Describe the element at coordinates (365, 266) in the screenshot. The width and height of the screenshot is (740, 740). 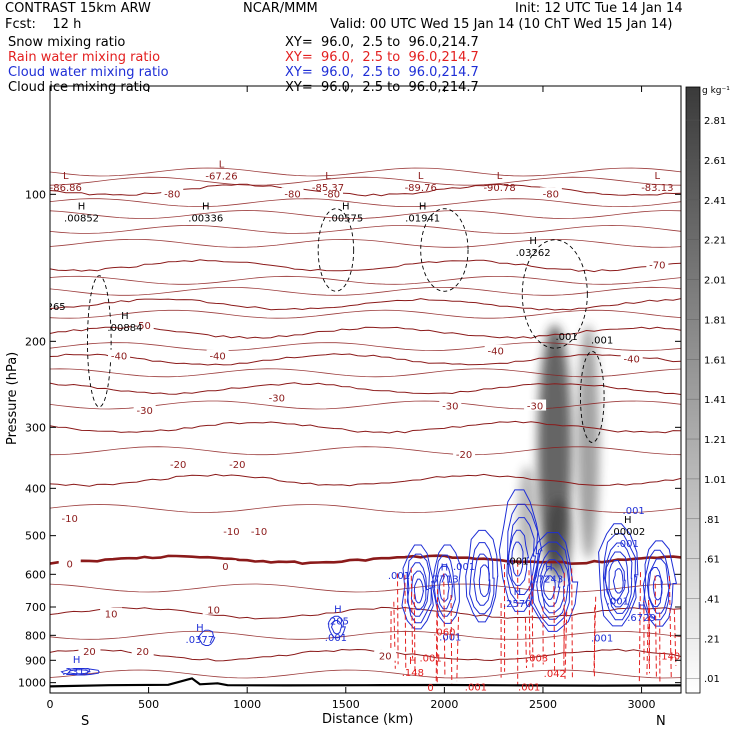
I see `isotherm--70` at that location.